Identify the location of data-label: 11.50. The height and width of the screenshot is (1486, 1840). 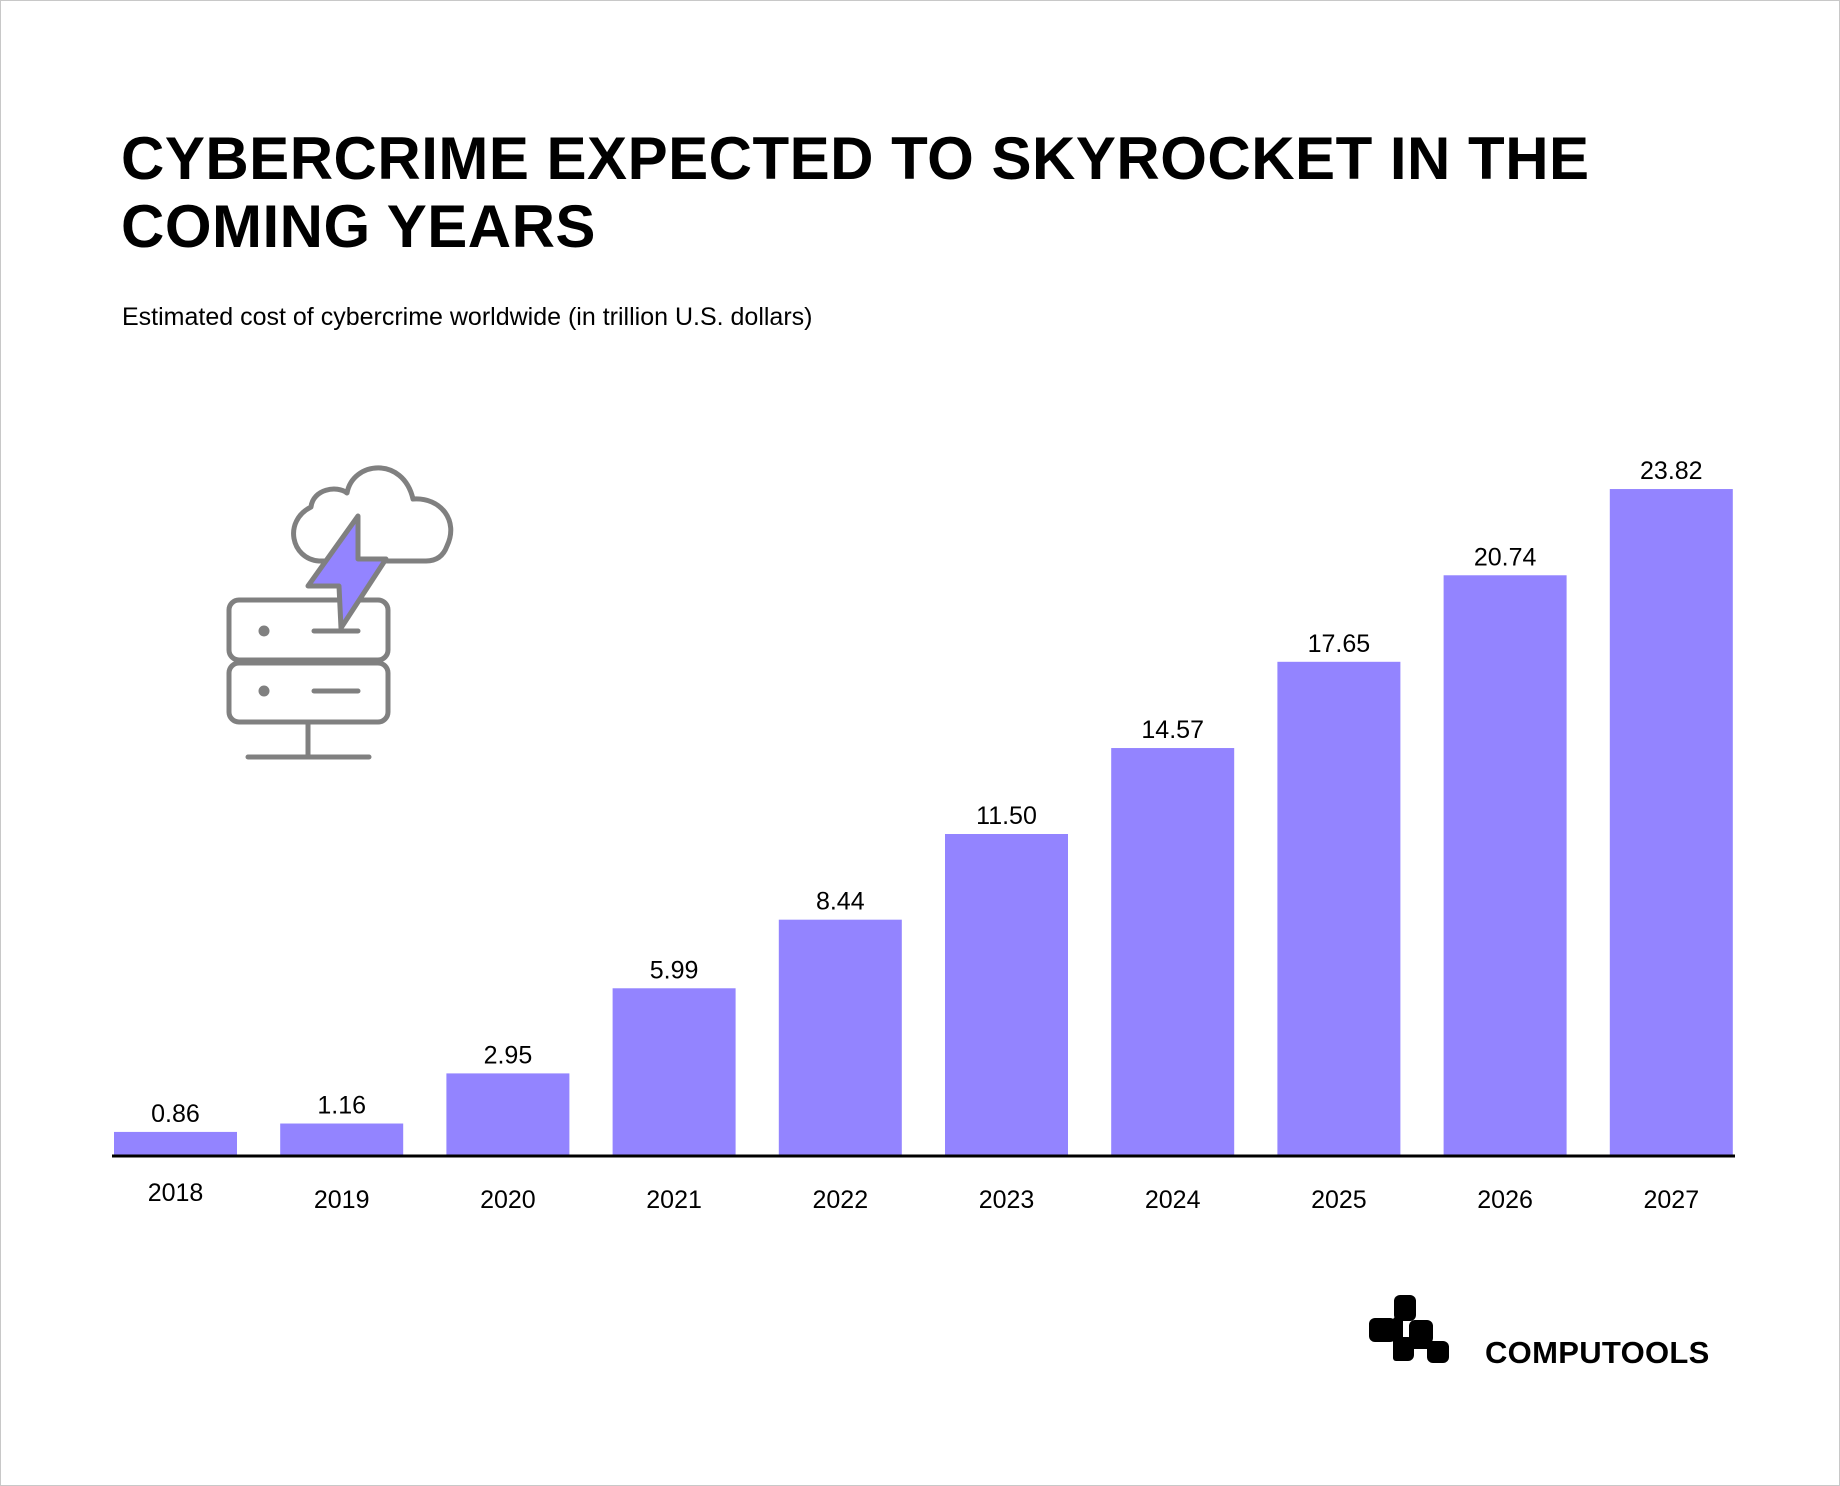
(1006, 816).